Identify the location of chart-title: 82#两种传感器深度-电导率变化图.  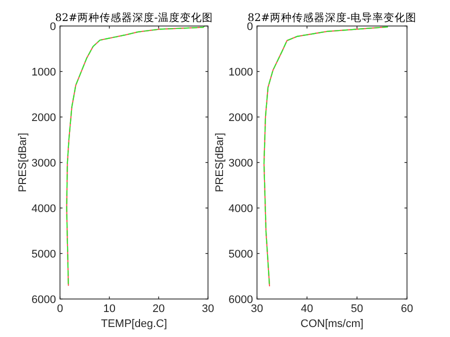
(332, 17).